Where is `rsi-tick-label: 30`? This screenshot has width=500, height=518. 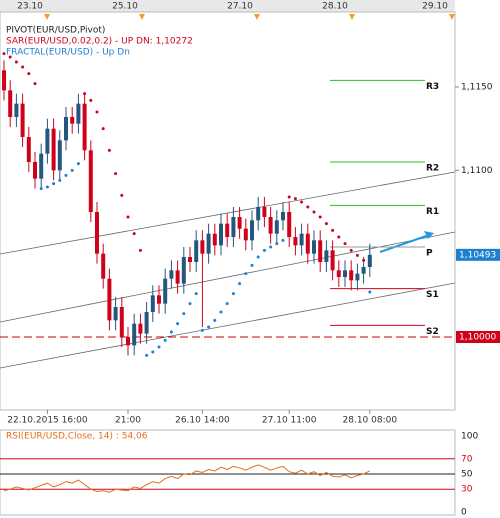 rsi-tick-label: 30 is located at coordinates (467, 490).